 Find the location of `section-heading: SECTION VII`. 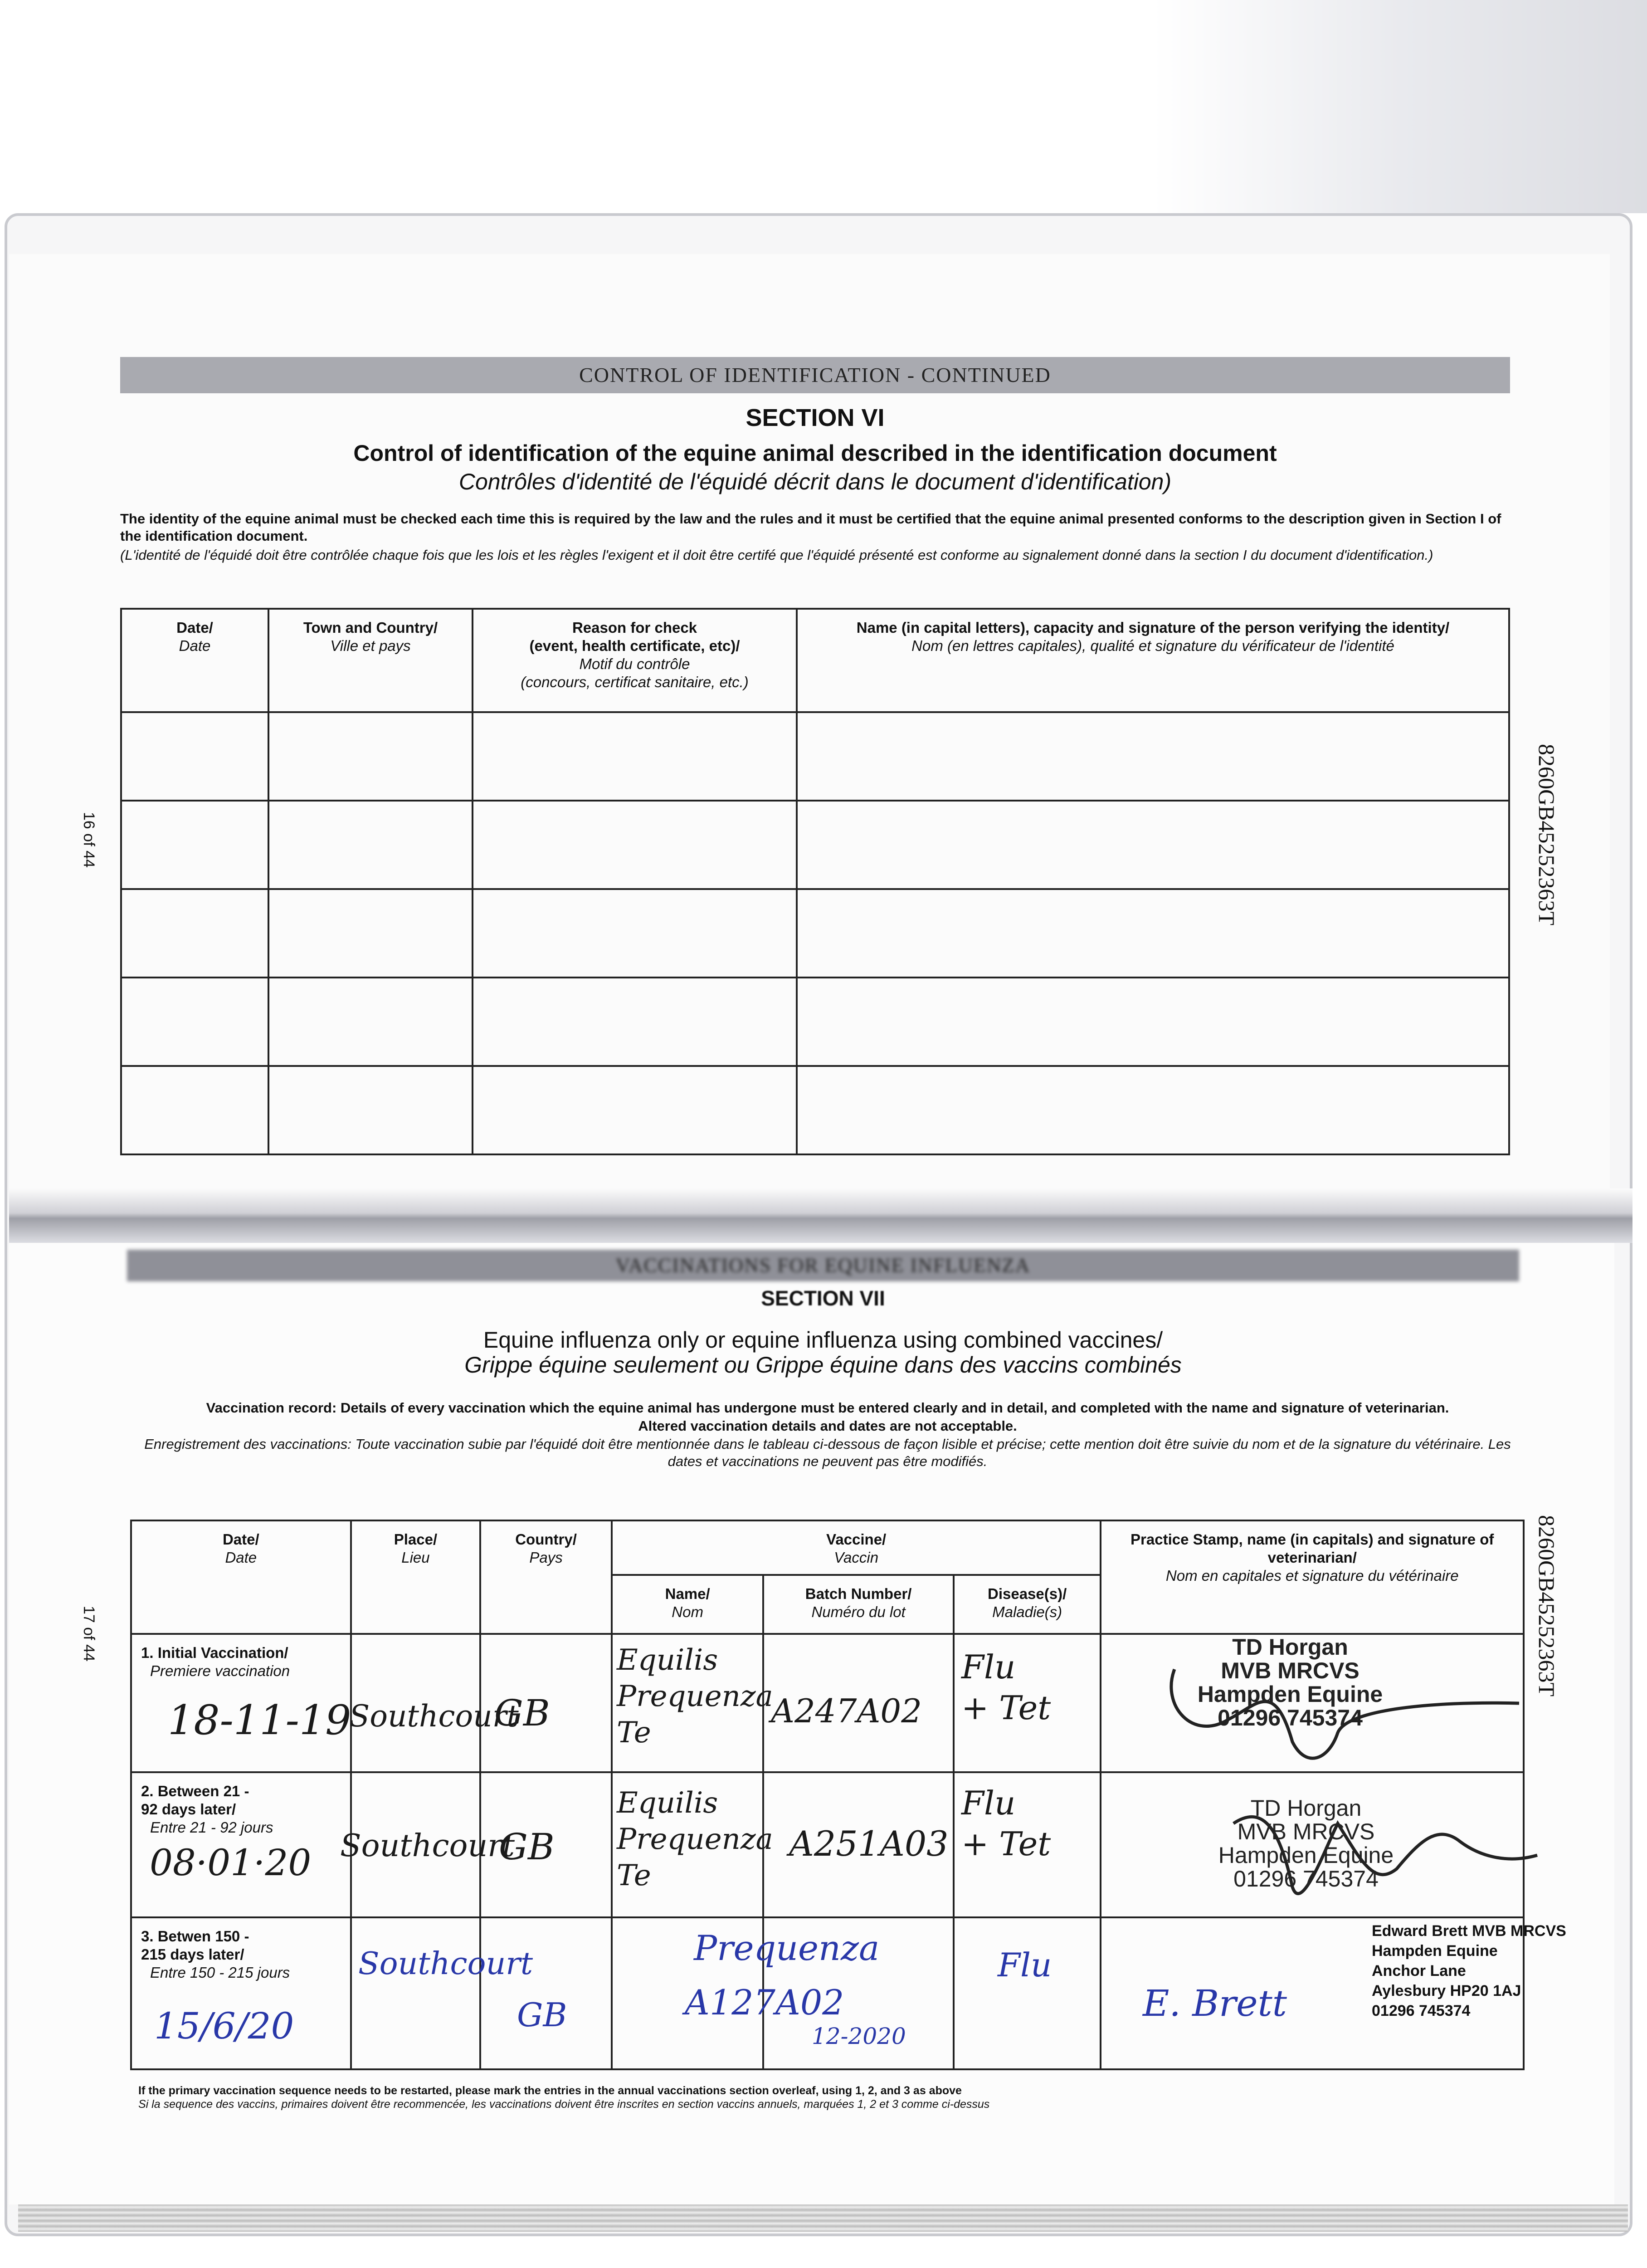

section-heading: SECTION VII is located at coordinates (823, 1298).